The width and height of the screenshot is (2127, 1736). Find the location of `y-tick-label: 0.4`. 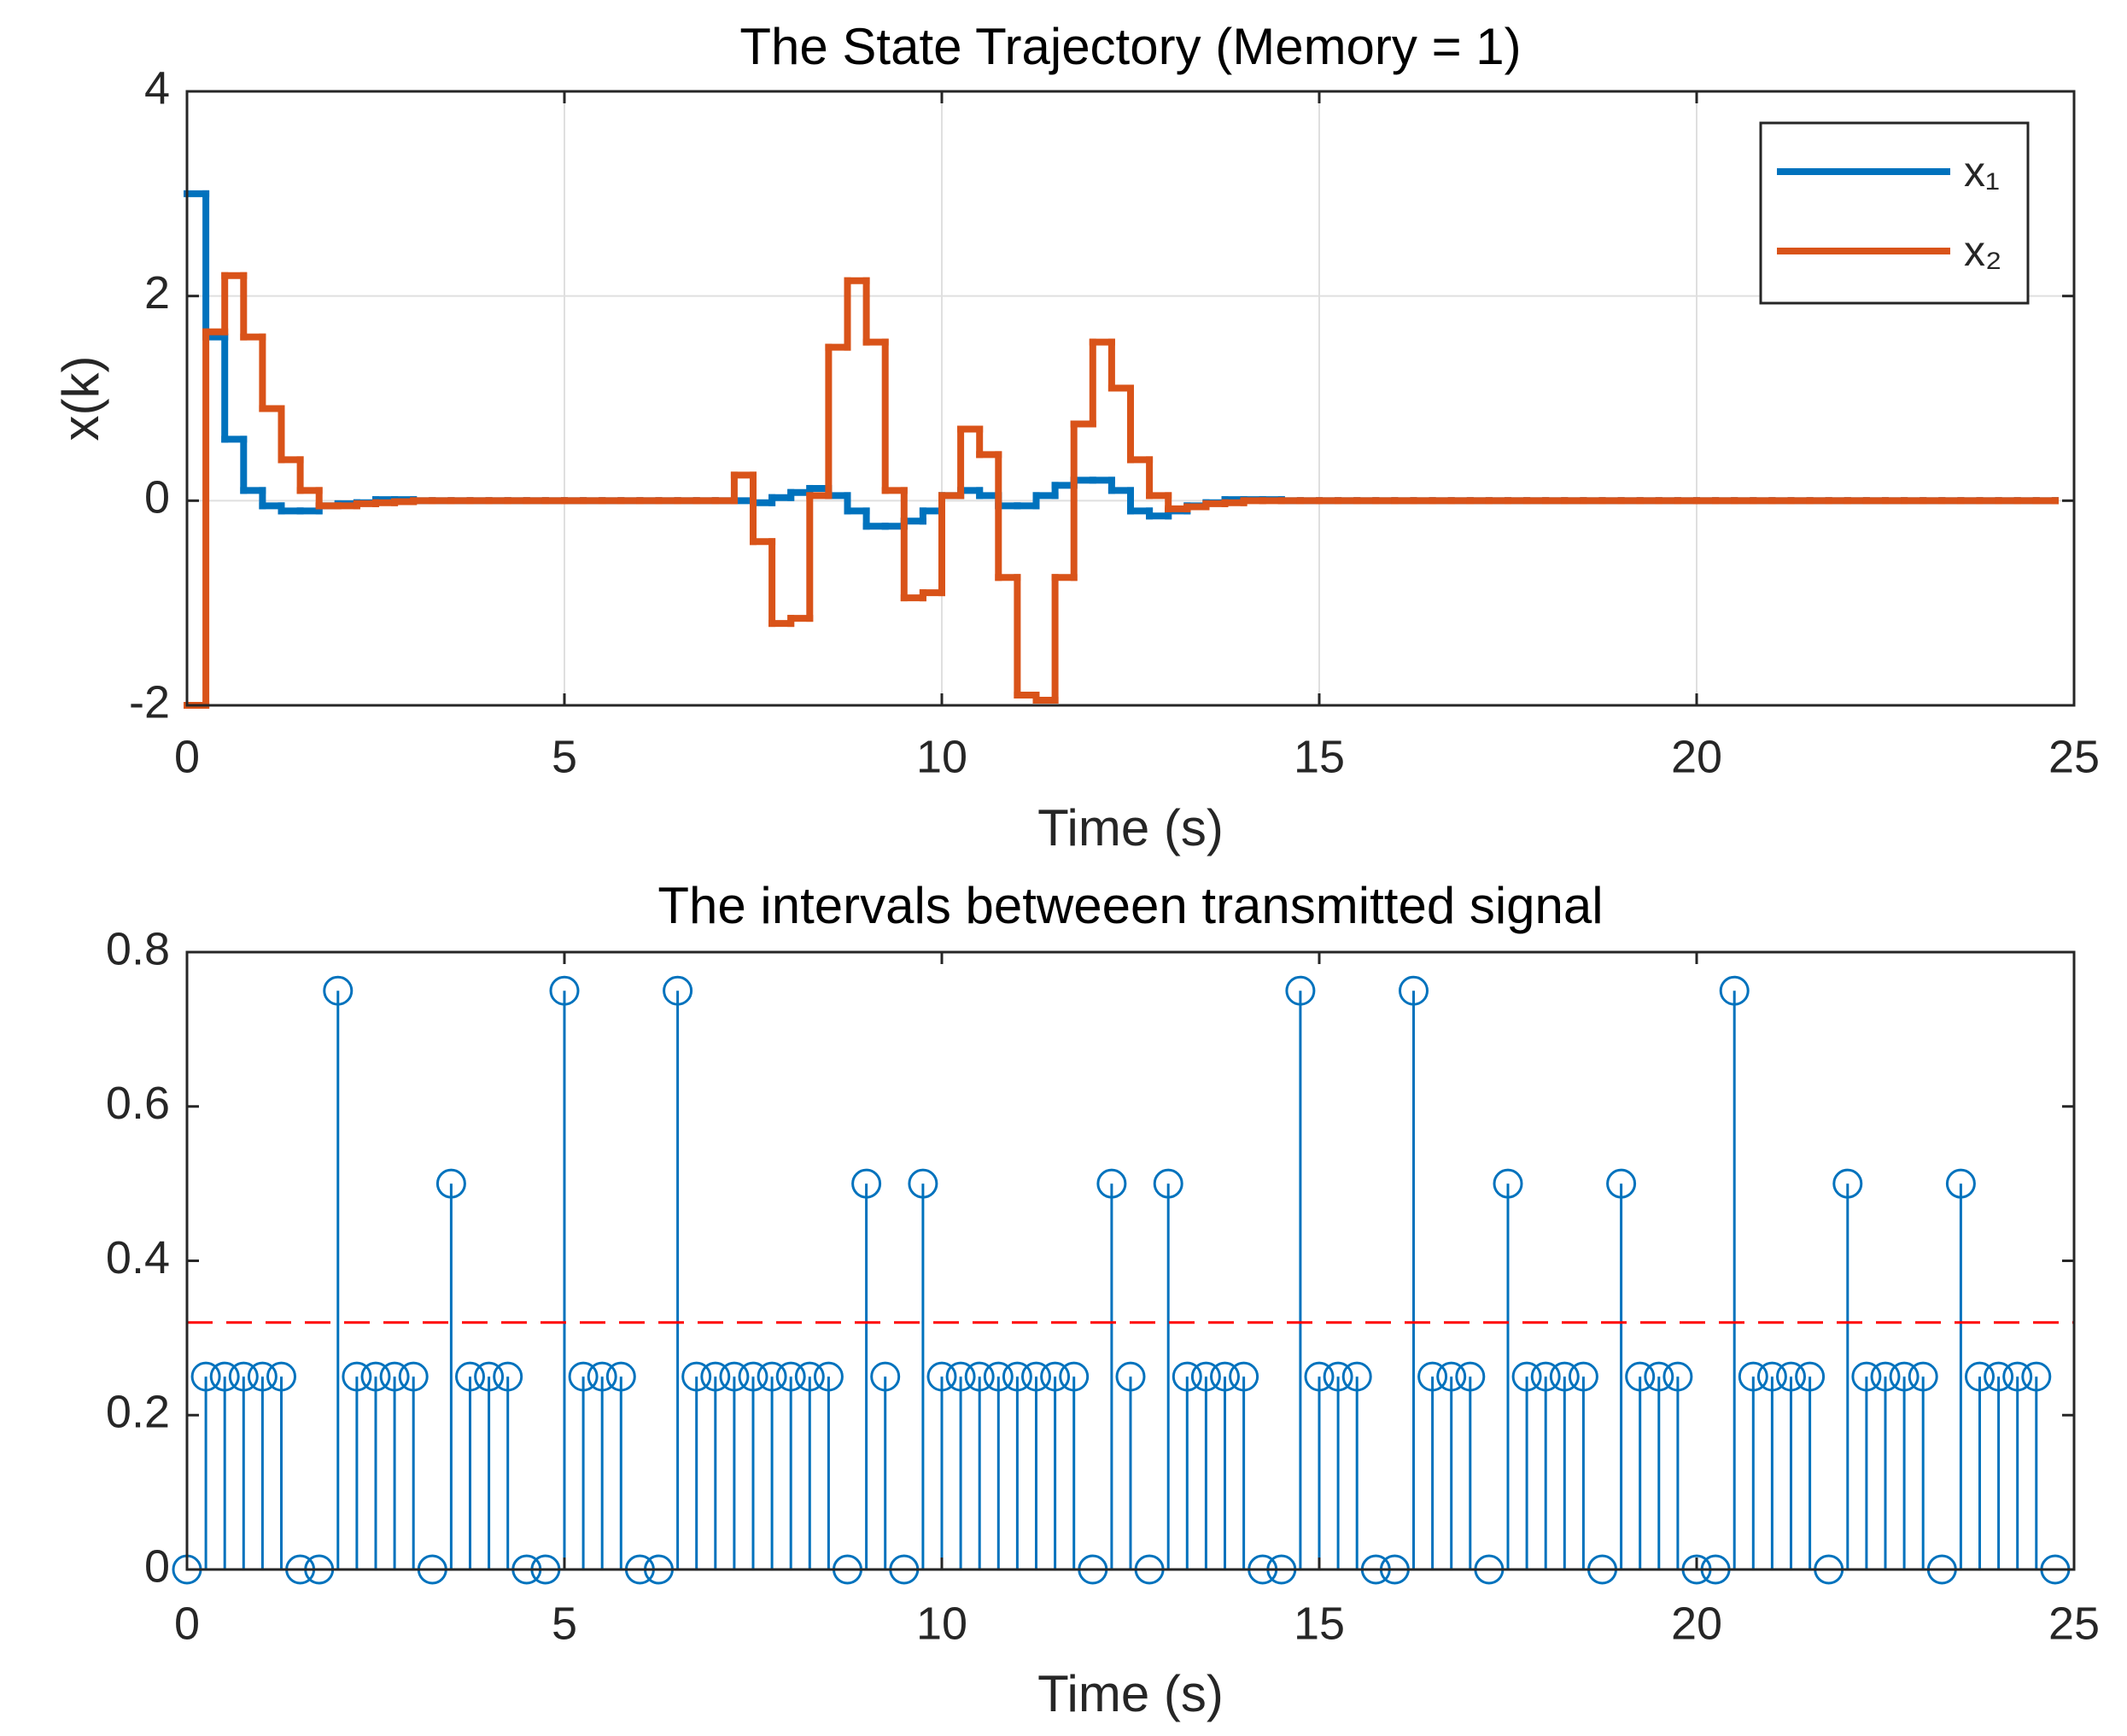

y-tick-label: 0.4 is located at coordinates (138, 1257).